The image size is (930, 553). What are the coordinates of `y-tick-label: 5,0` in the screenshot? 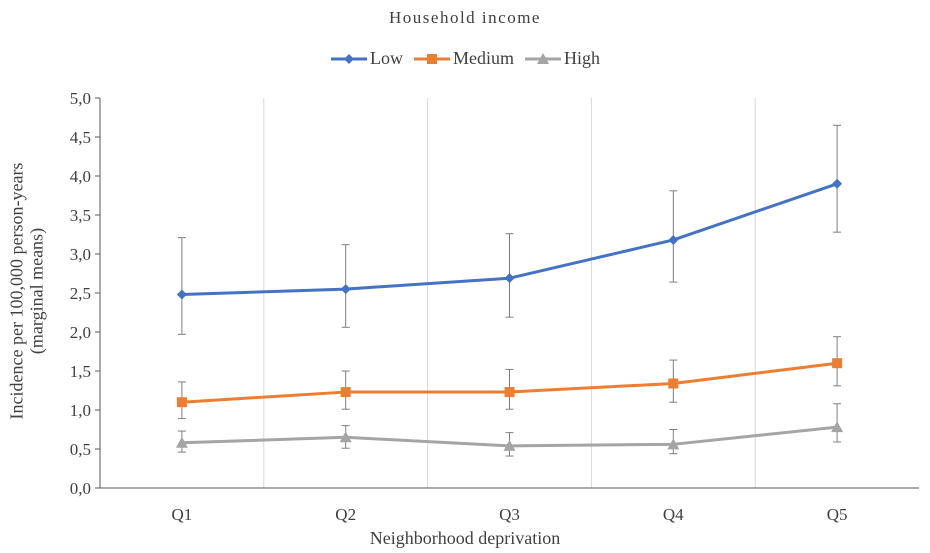 It's located at (80, 98).